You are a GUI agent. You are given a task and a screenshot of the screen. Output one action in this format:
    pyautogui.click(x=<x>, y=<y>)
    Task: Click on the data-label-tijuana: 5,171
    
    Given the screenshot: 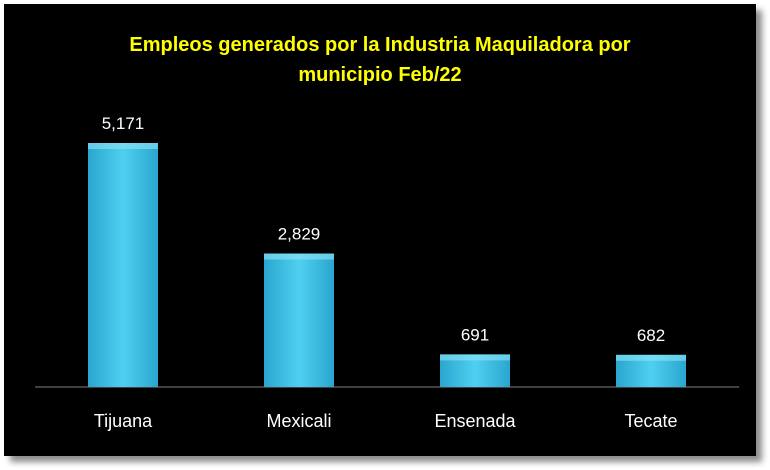 What is the action you would take?
    pyautogui.click(x=123, y=123)
    